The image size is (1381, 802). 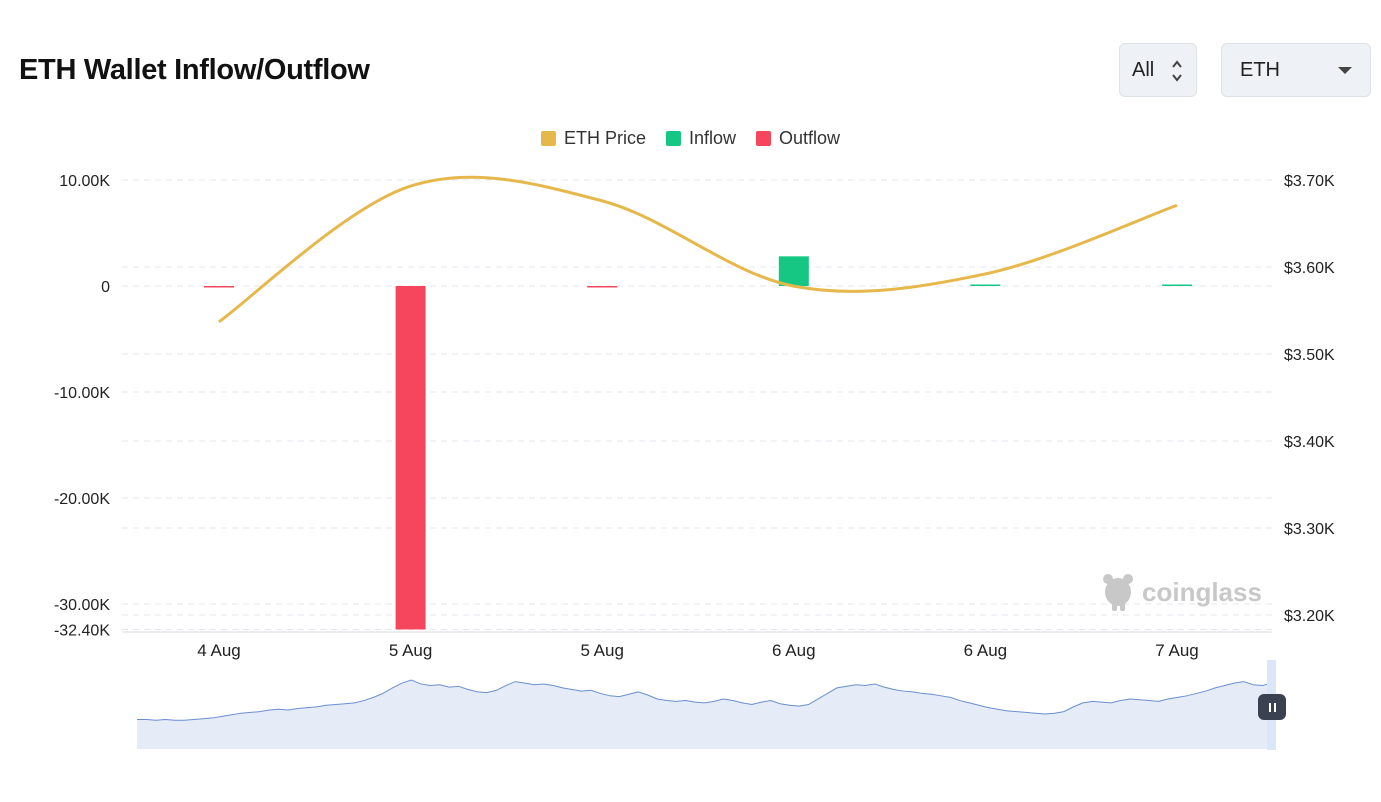 I want to click on legend-label-outflow: Outflow, so click(x=810, y=138).